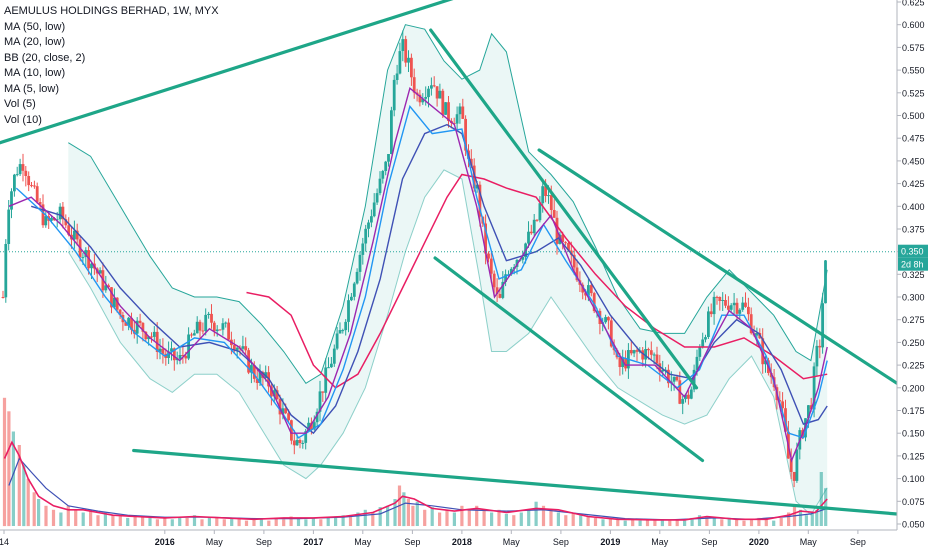 The height and width of the screenshot is (550, 932). Describe the element at coordinates (35, 73) in the screenshot. I see `indicator-ma10: MA (10, low)` at that location.